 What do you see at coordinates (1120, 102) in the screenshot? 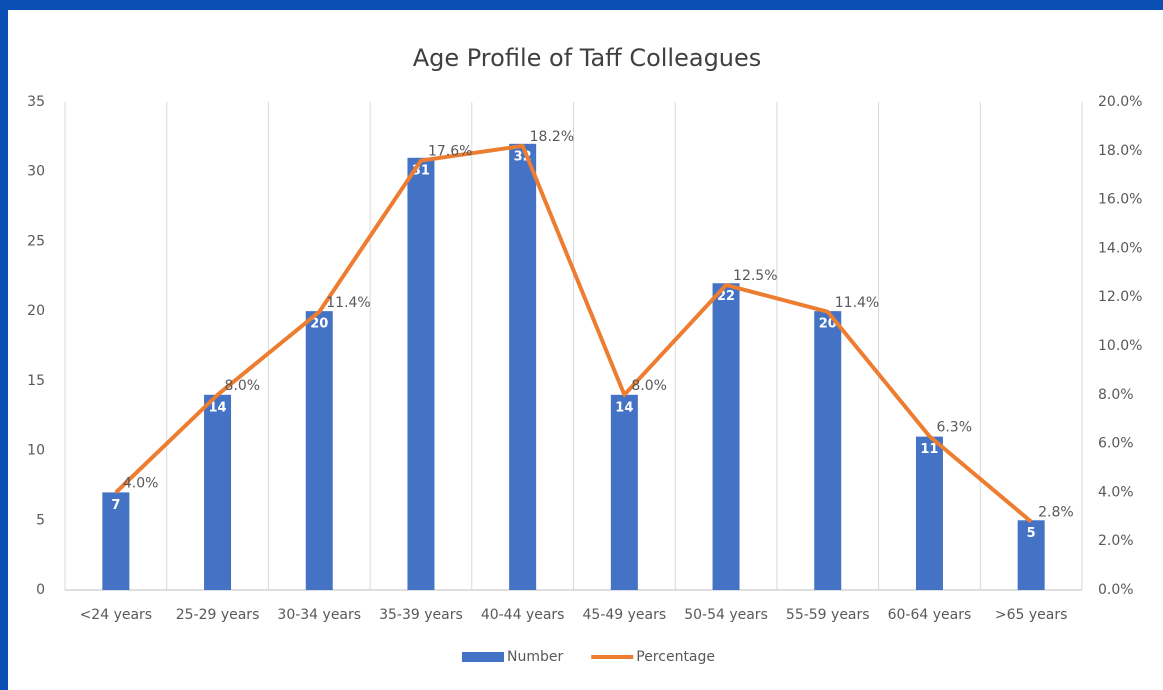
I see `y2-tick-label: 20.0%` at bounding box center [1120, 102].